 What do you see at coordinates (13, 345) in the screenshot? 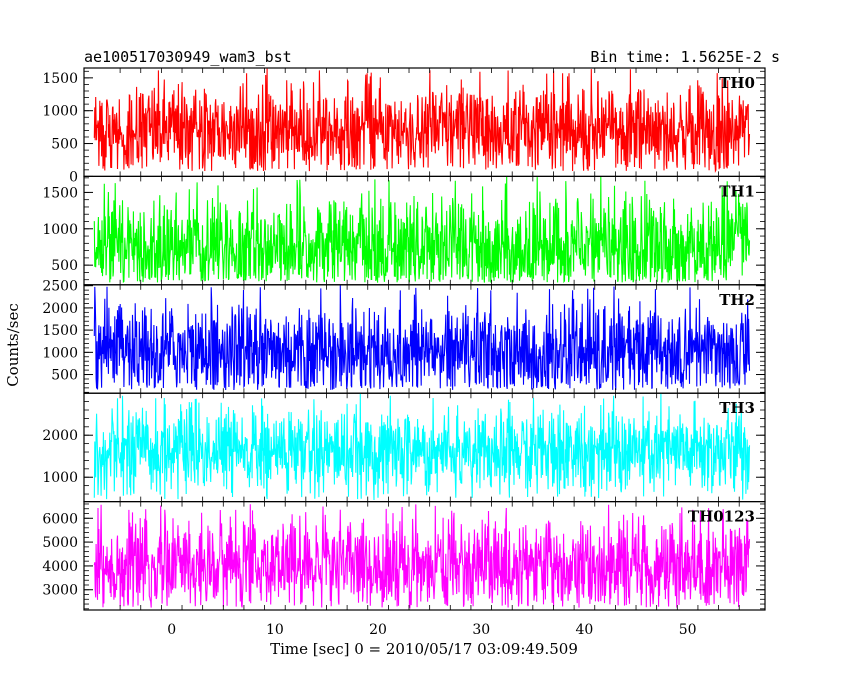
I see `y-axis-label: Counts/sec` at bounding box center [13, 345].